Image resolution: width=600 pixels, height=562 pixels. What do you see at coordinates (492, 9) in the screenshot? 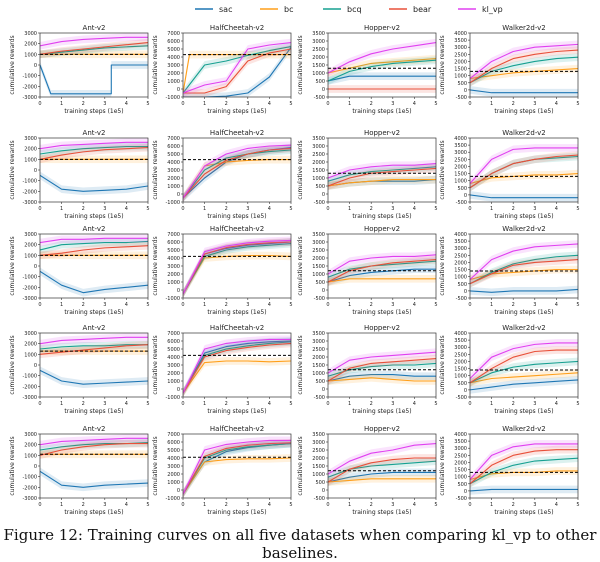
I see `legend-label-kl_vp: kl_vp` at bounding box center [492, 9].